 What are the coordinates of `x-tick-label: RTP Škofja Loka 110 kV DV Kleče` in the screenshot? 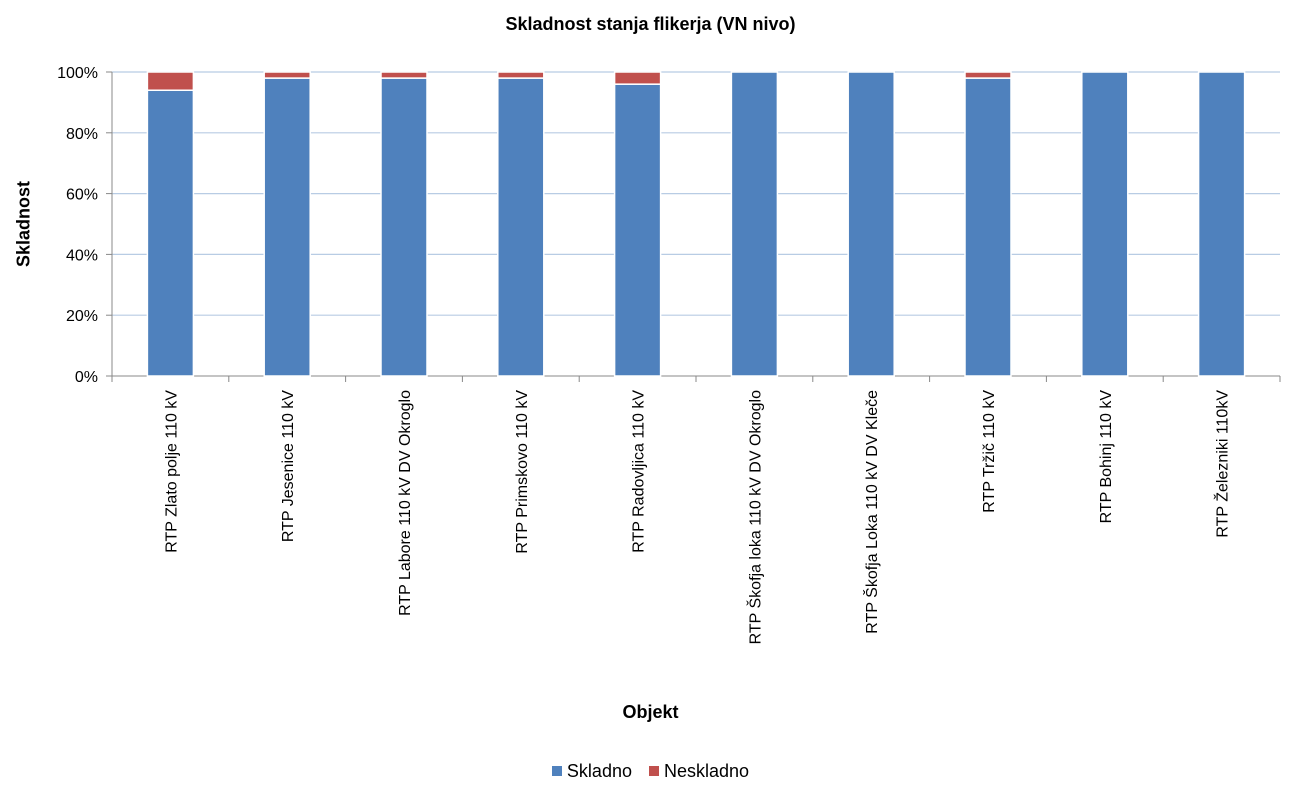 It's located at (871, 512).